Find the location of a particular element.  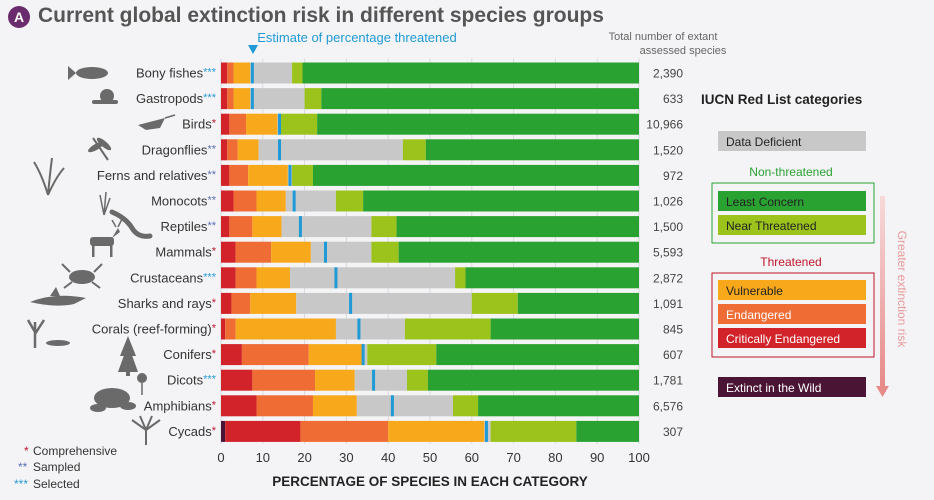

footnote-comprehensive: Comprehensive is located at coordinates (75, 451).